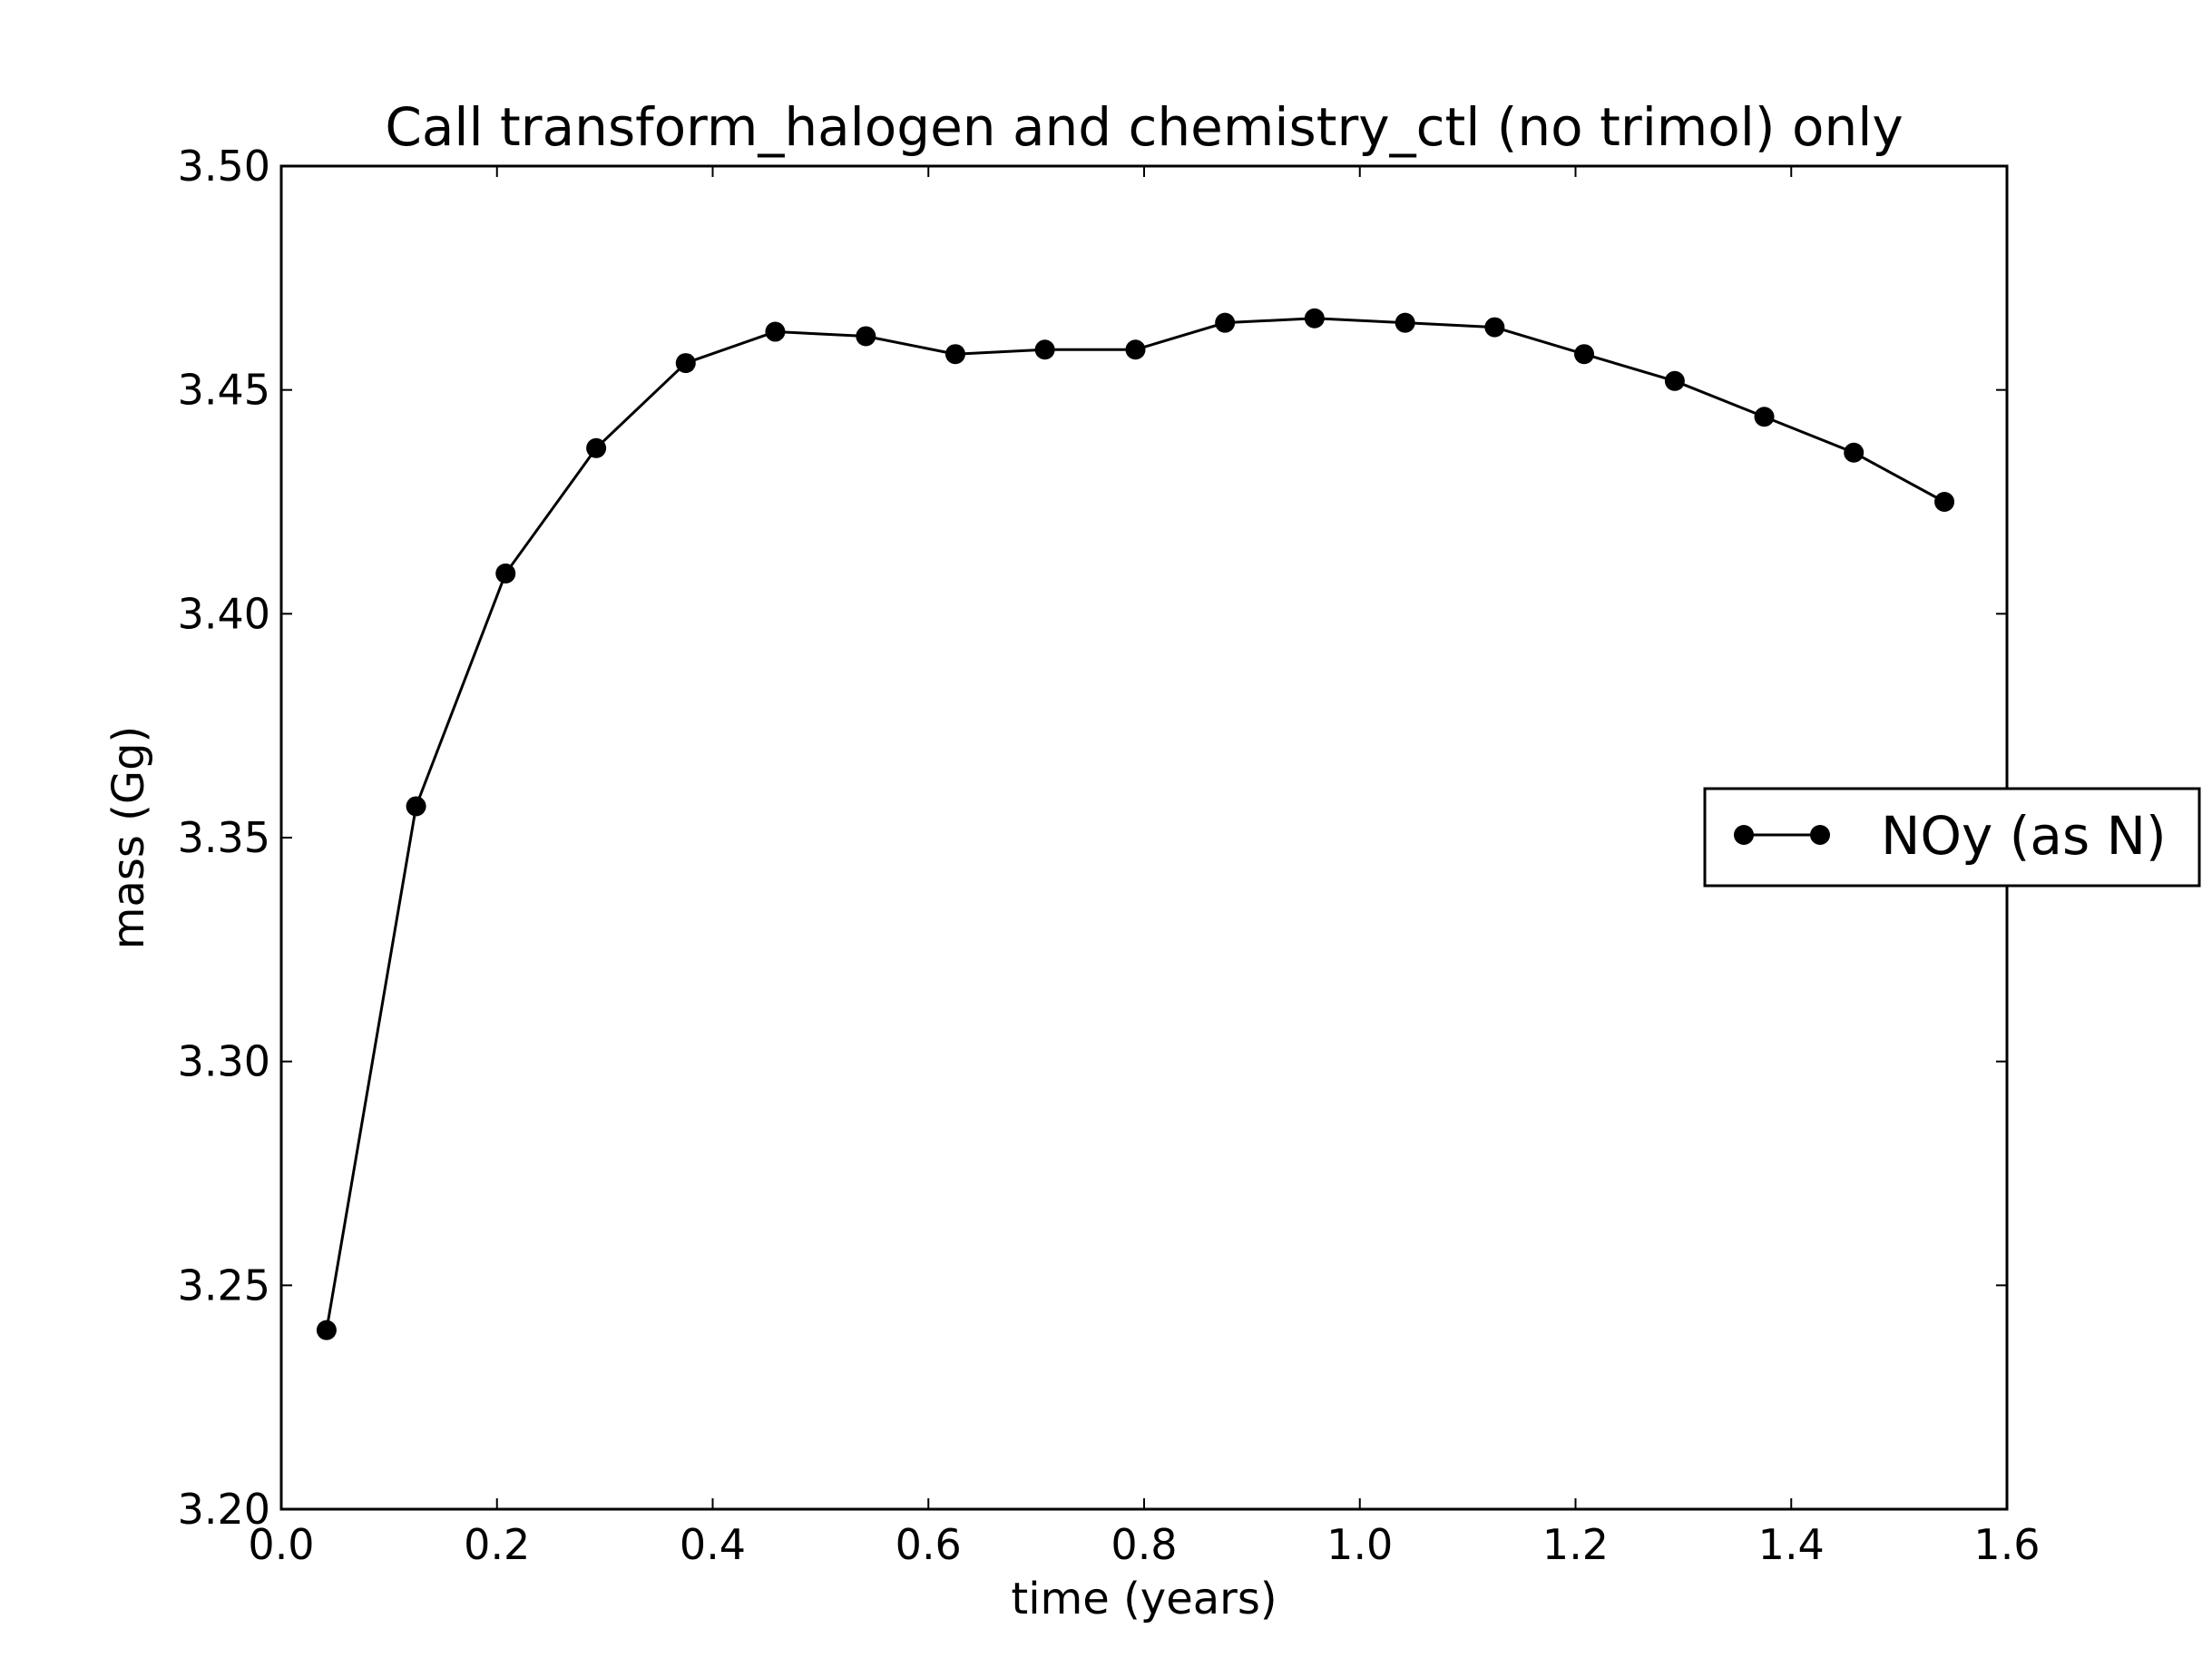 This screenshot has height=1668, width=2212. What do you see at coordinates (128, 838) in the screenshot?
I see `y-axis-label: mass (Gg)` at bounding box center [128, 838].